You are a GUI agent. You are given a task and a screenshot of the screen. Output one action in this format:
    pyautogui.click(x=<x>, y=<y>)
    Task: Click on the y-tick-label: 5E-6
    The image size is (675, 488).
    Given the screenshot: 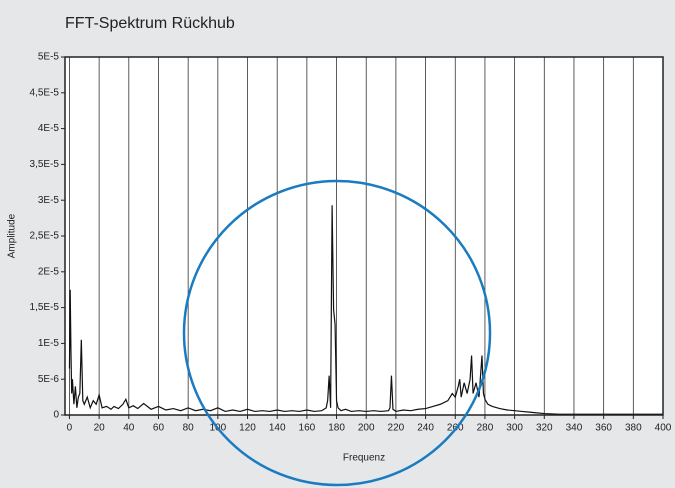 What is the action you would take?
    pyautogui.click(x=49, y=379)
    